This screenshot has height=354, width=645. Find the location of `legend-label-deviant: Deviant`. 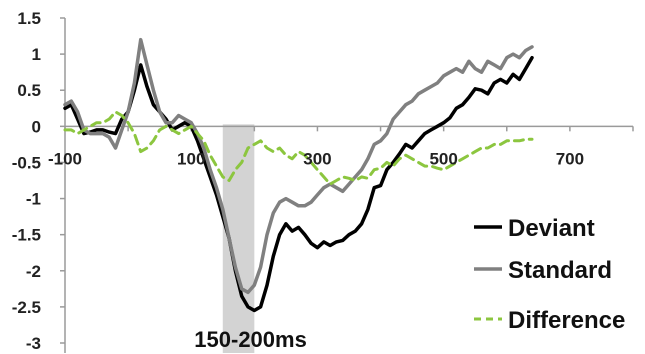

legend-label-deviant: Deviant is located at coordinates (551, 228).